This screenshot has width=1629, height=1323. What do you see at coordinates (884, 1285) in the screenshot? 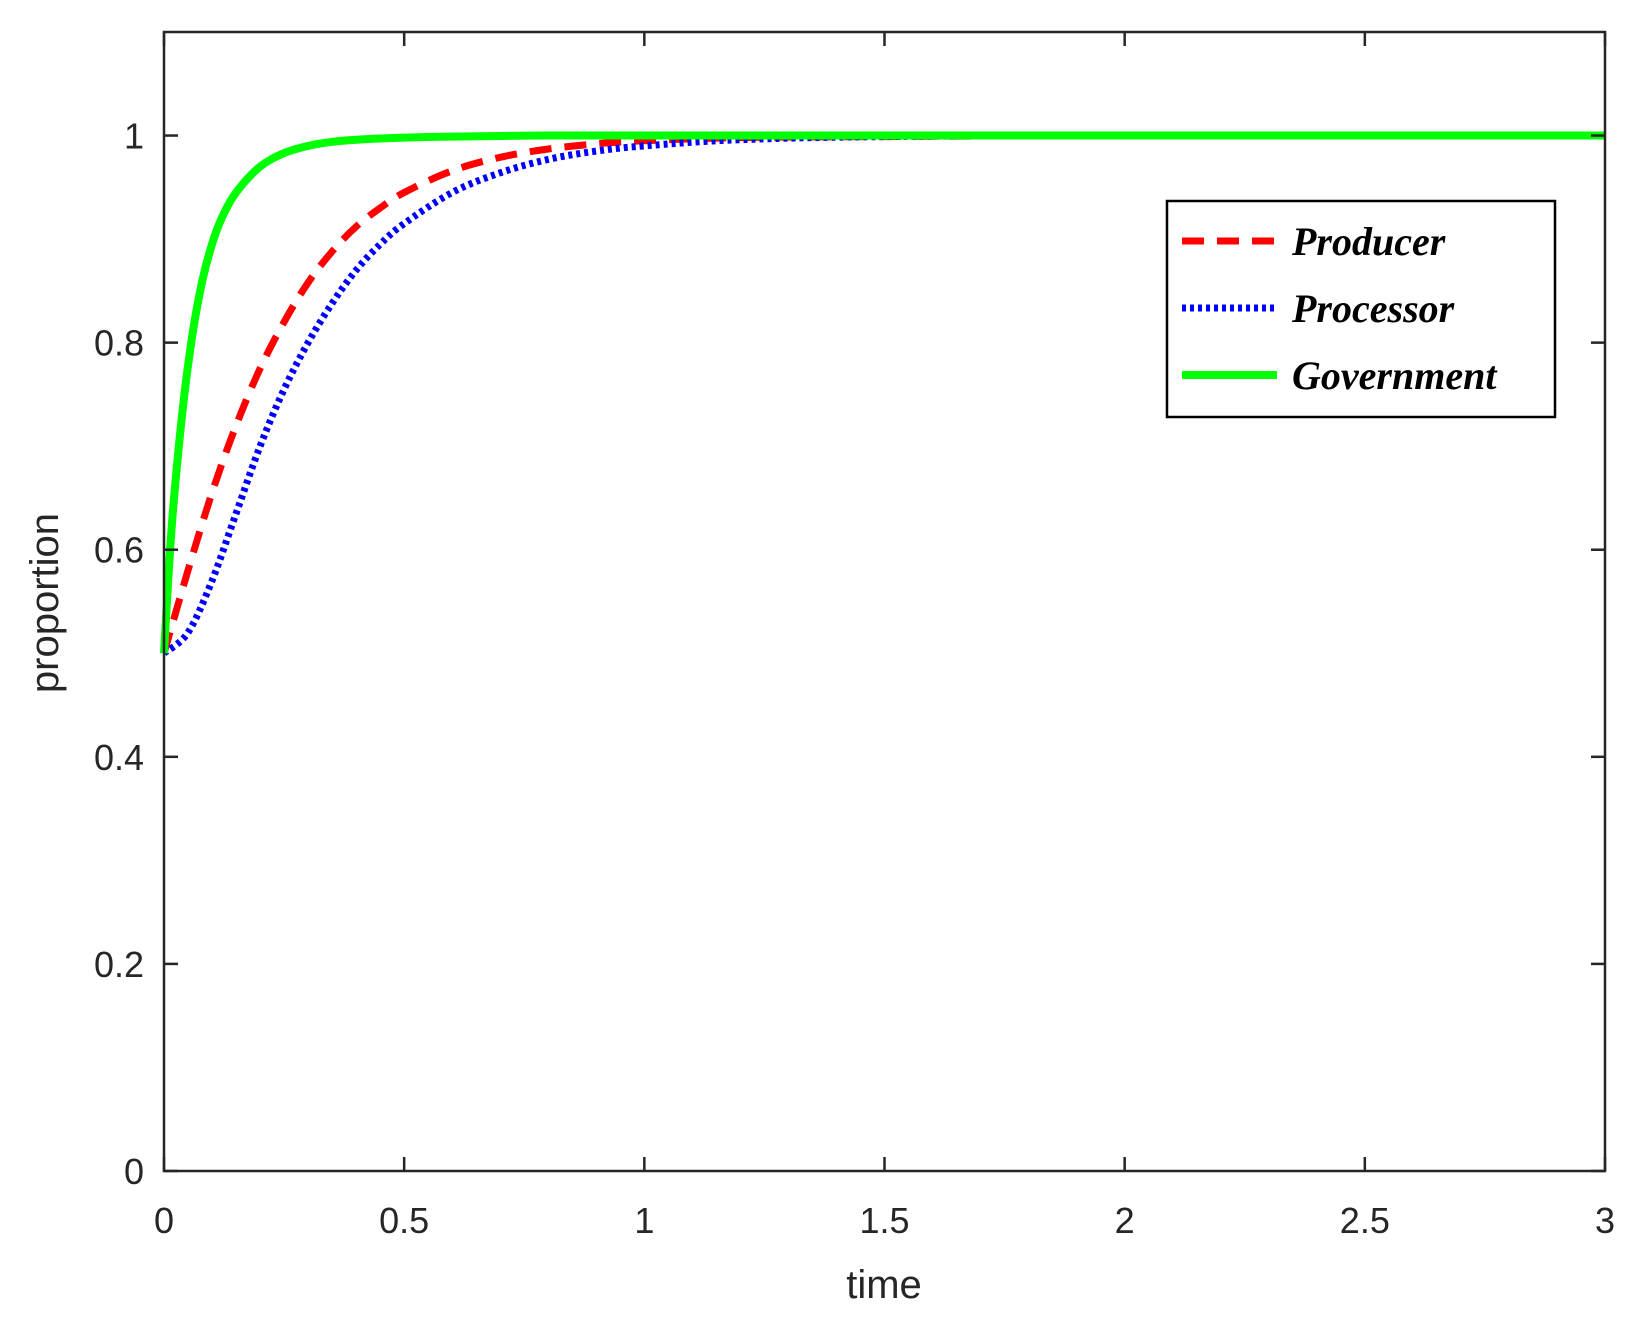
I see `x-axis-title: time` at bounding box center [884, 1285].